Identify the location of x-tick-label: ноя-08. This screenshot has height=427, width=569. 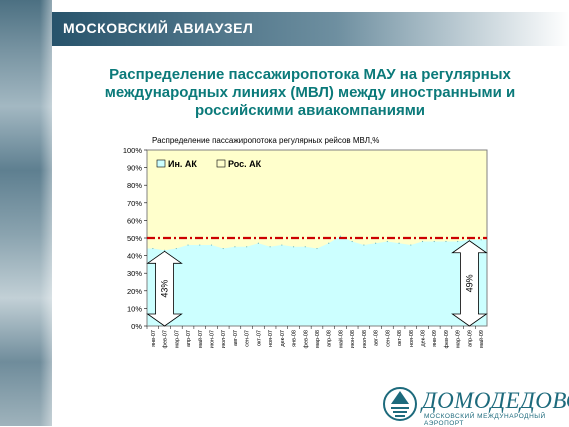
(412, 338).